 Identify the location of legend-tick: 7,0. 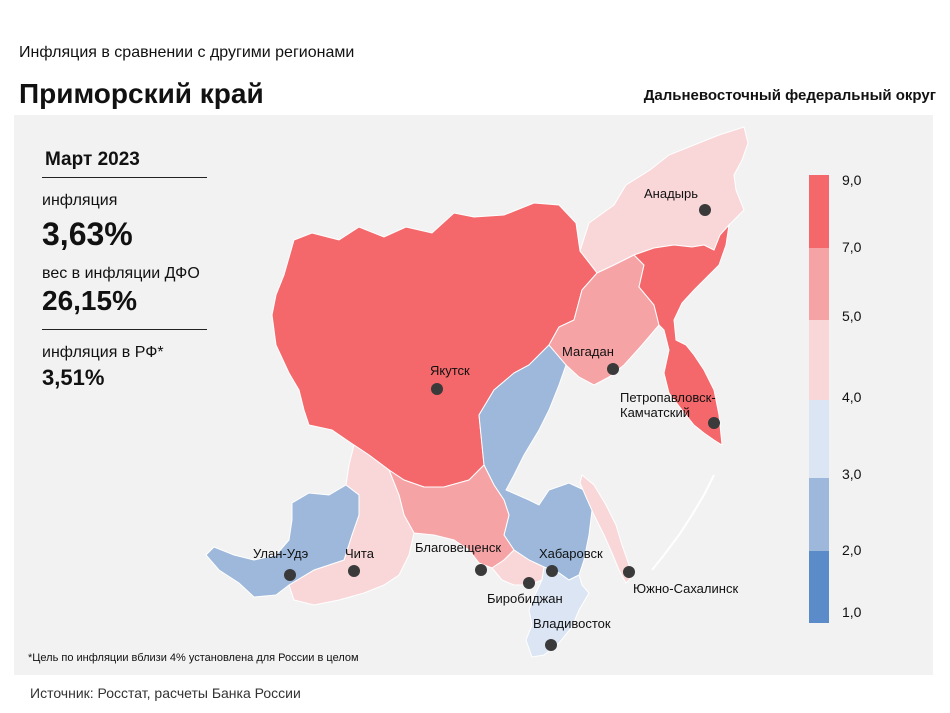
(852, 247).